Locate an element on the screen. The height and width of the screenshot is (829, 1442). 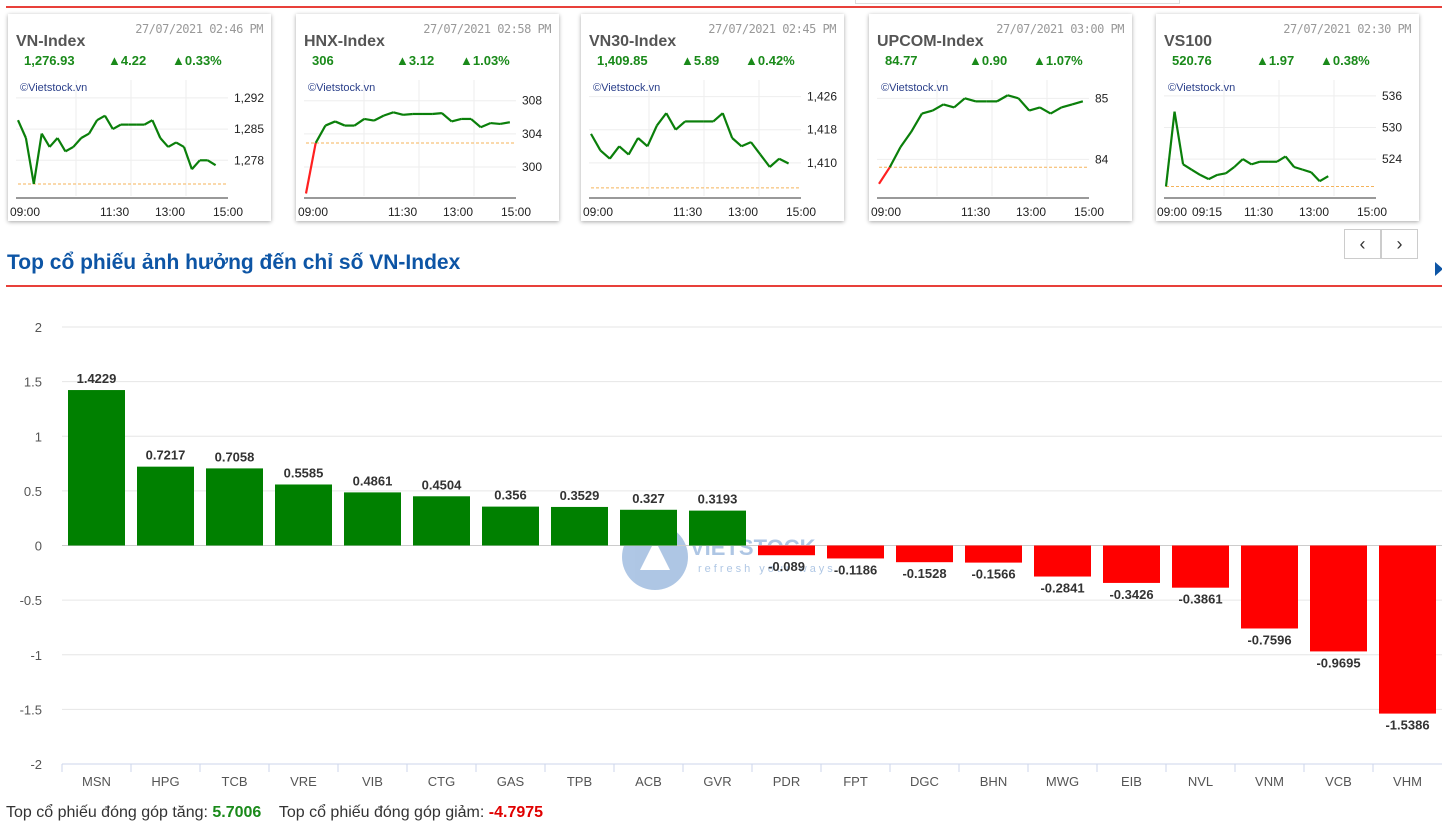
sparkline-y-tick: 300 is located at coordinates (532, 167).